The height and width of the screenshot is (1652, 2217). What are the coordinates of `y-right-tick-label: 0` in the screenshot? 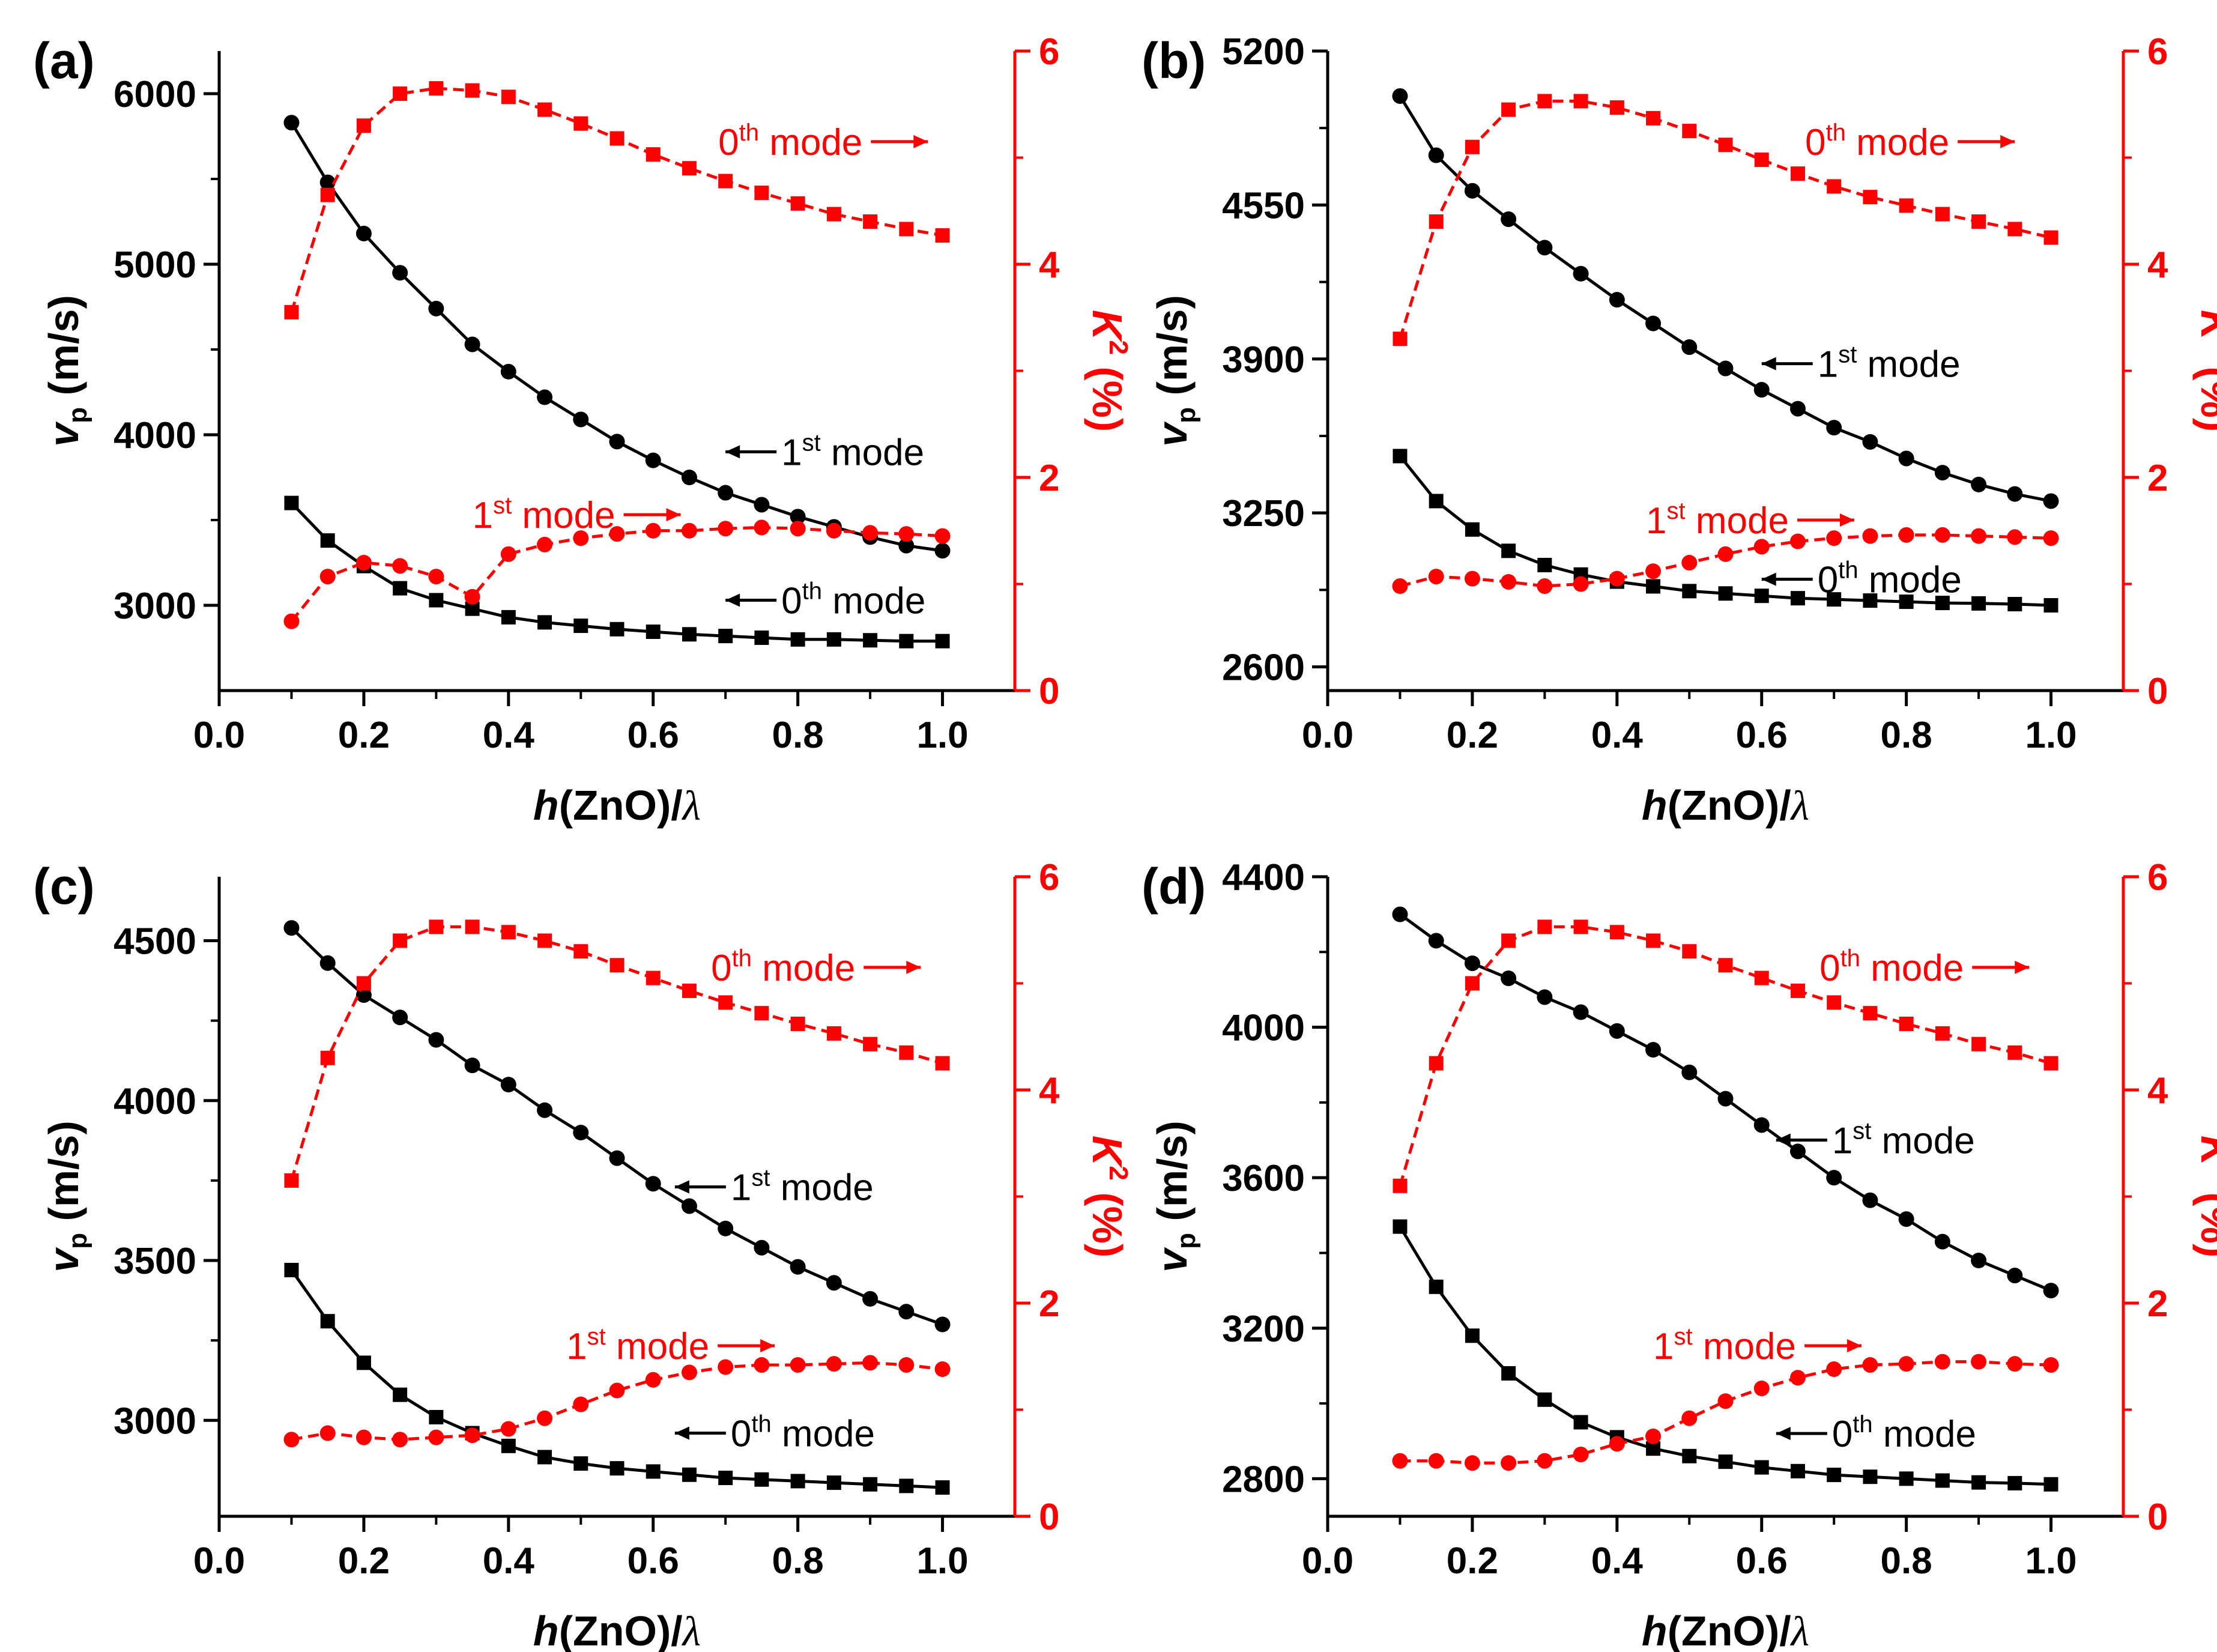 It's located at (2157, 691).